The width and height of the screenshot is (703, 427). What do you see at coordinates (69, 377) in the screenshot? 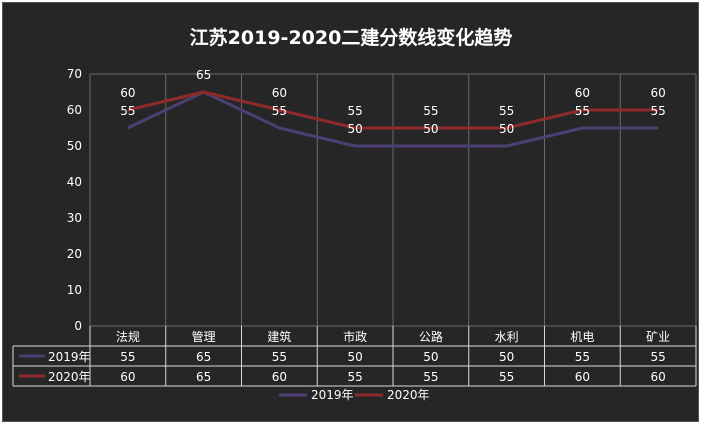
I see `table-series-name: 2020年` at bounding box center [69, 377].